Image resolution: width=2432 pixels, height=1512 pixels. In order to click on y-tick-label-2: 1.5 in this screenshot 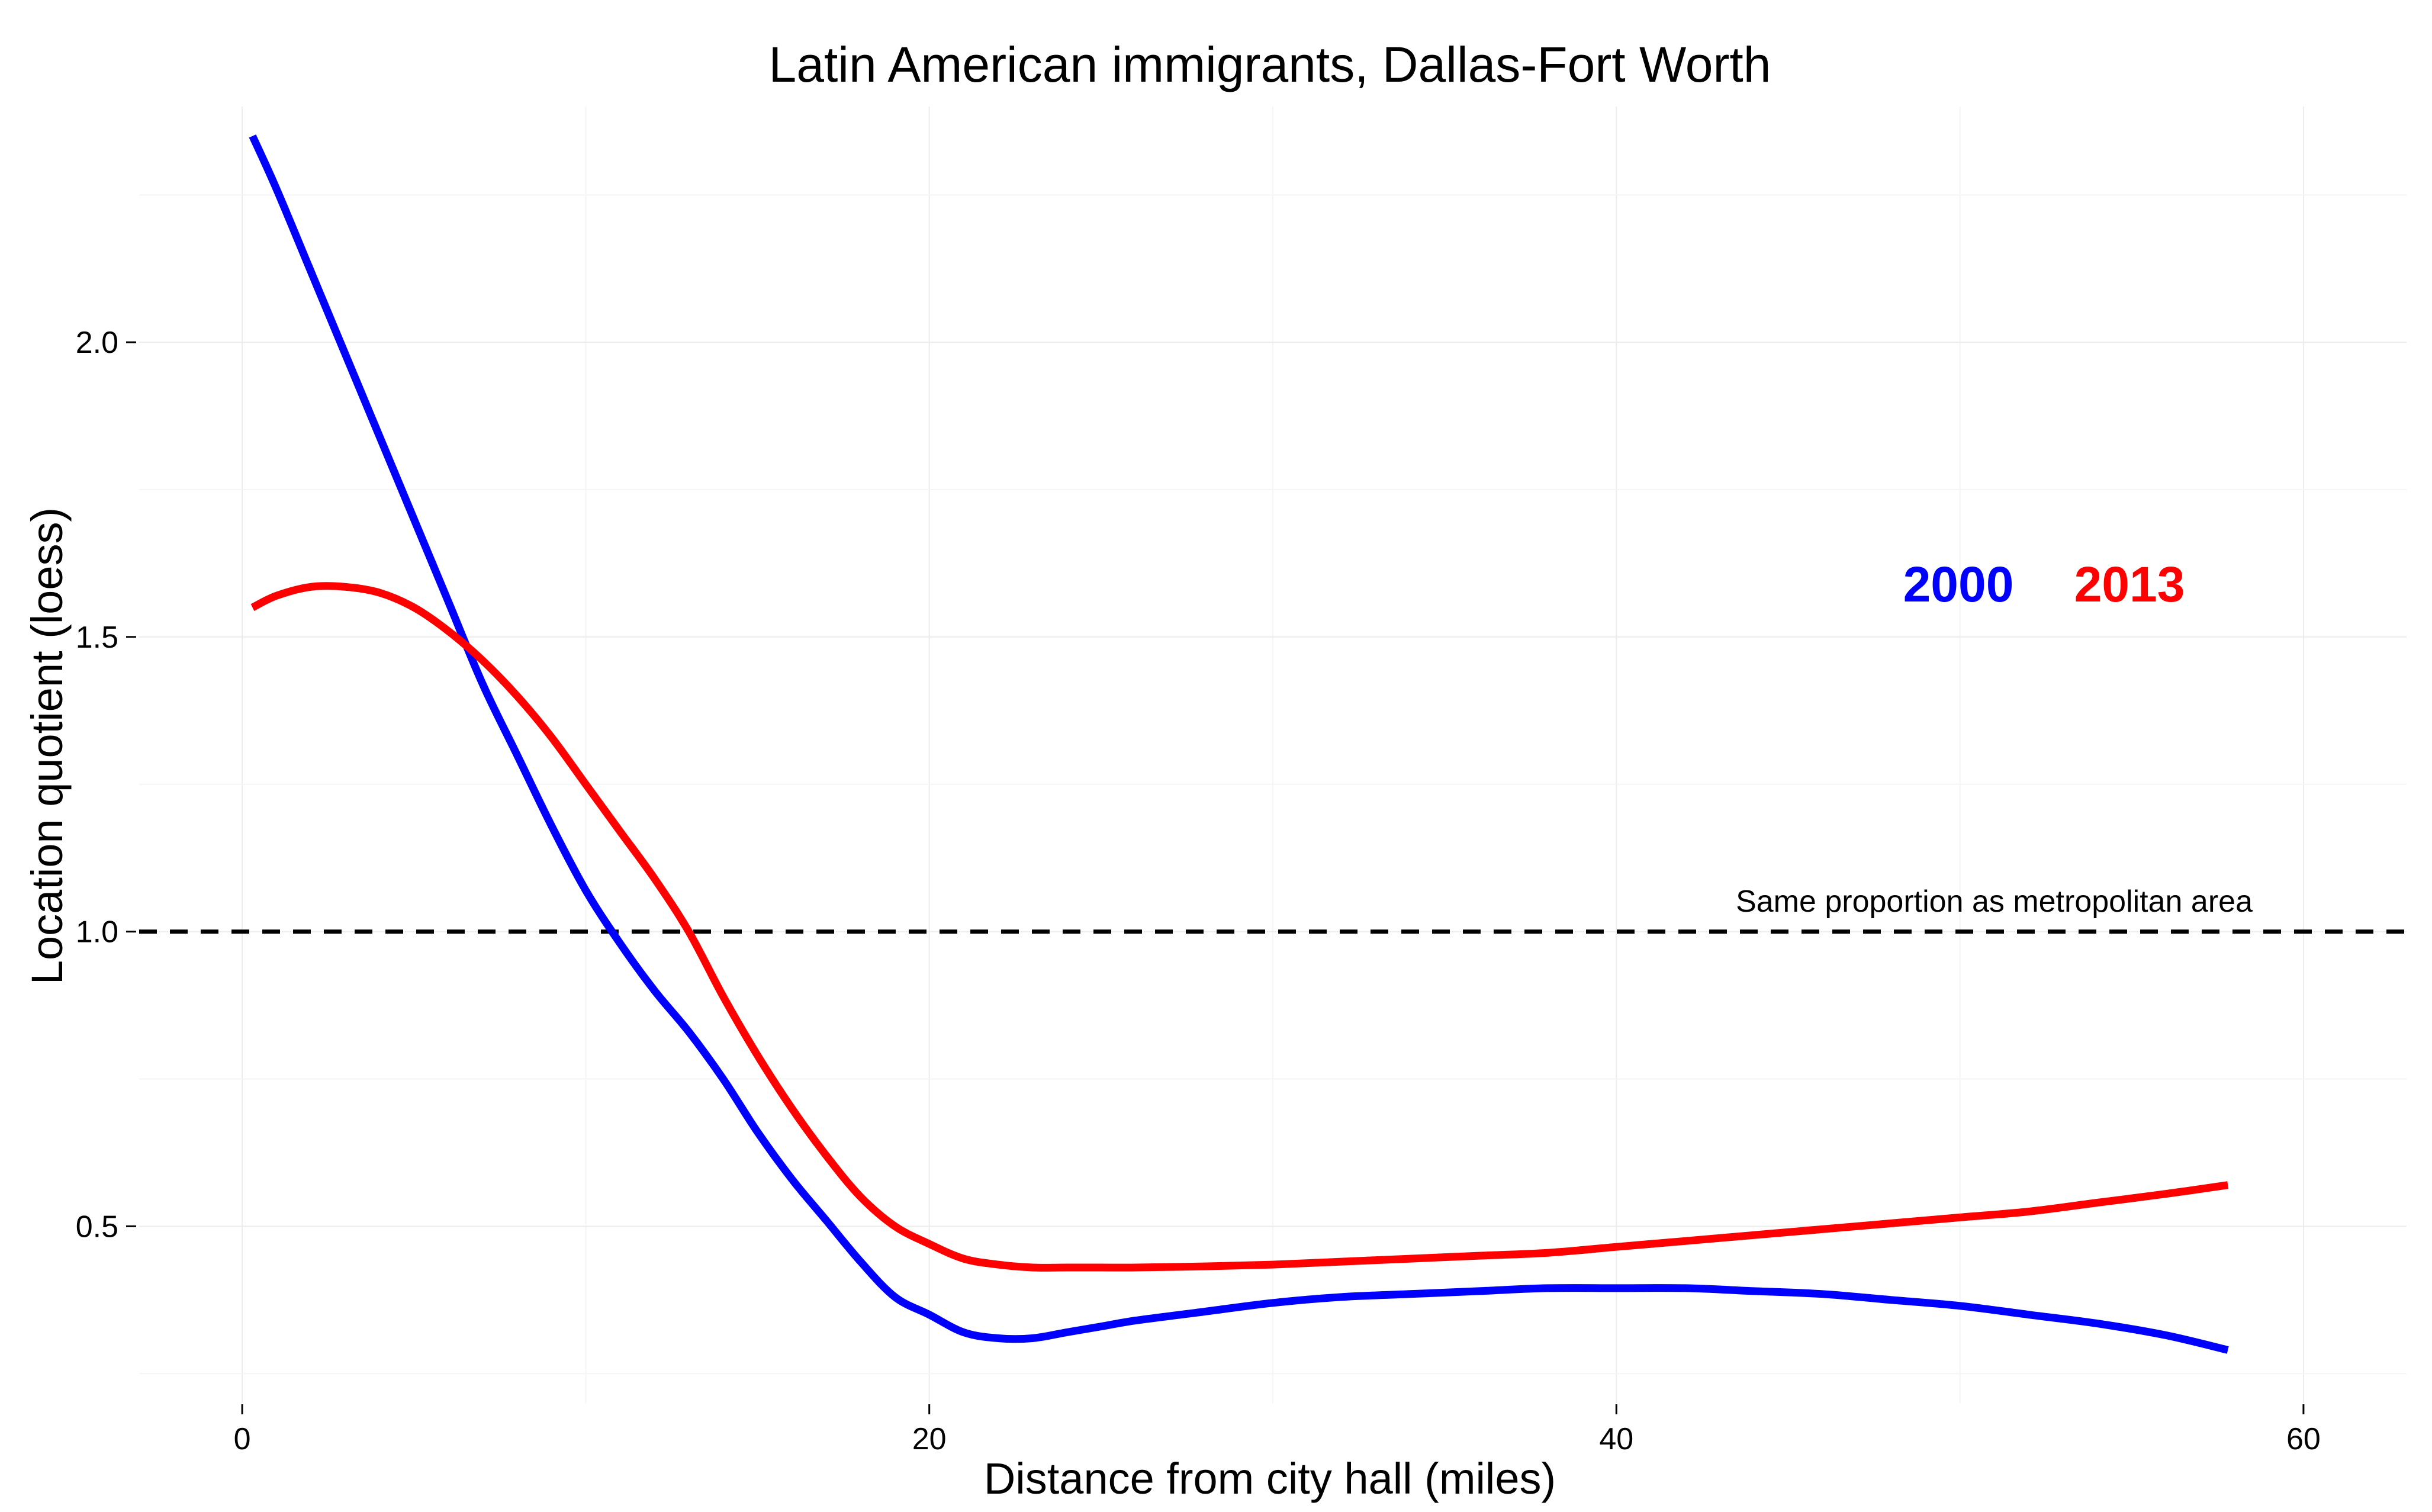, I will do `click(97, 637)`.